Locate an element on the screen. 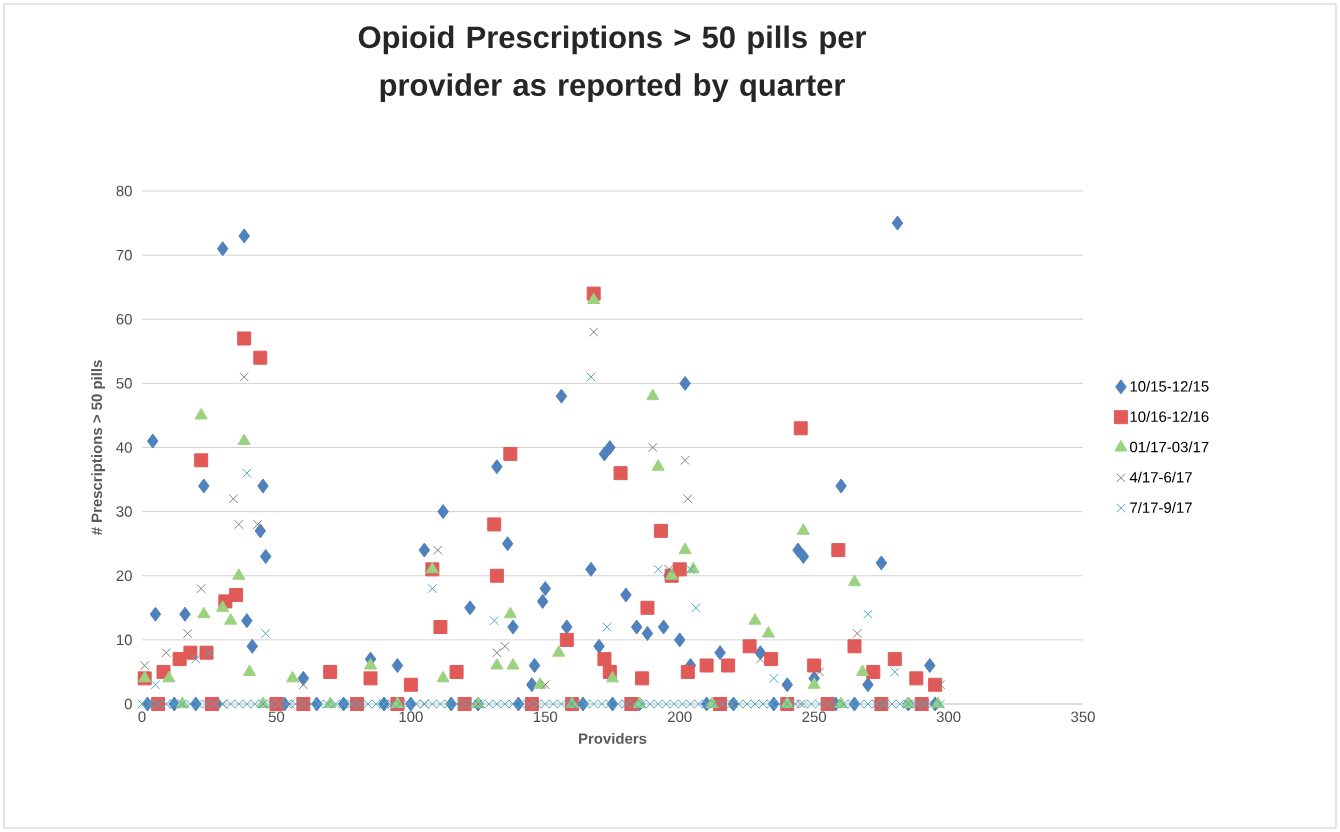  x-tick-label: 300 is located at coordinates (948, 717).